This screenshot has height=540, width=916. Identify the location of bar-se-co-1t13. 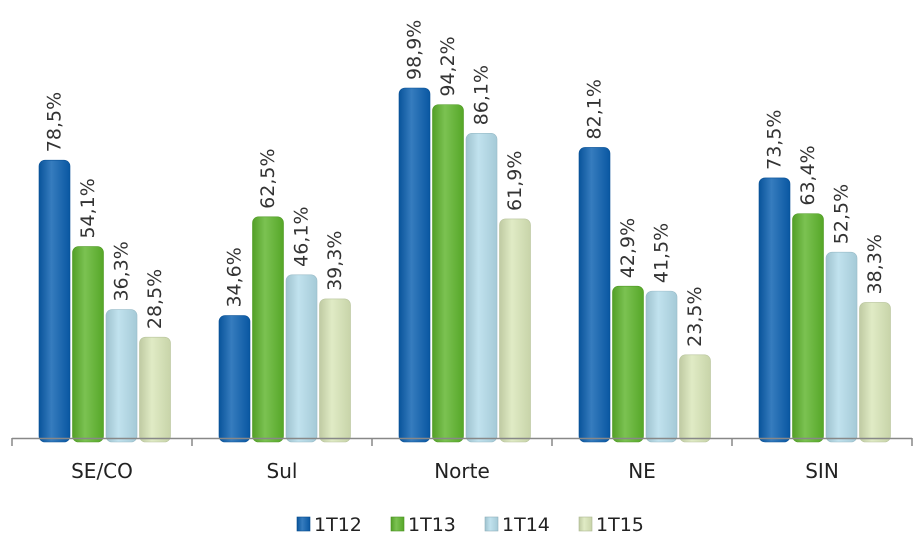
(88, 344).